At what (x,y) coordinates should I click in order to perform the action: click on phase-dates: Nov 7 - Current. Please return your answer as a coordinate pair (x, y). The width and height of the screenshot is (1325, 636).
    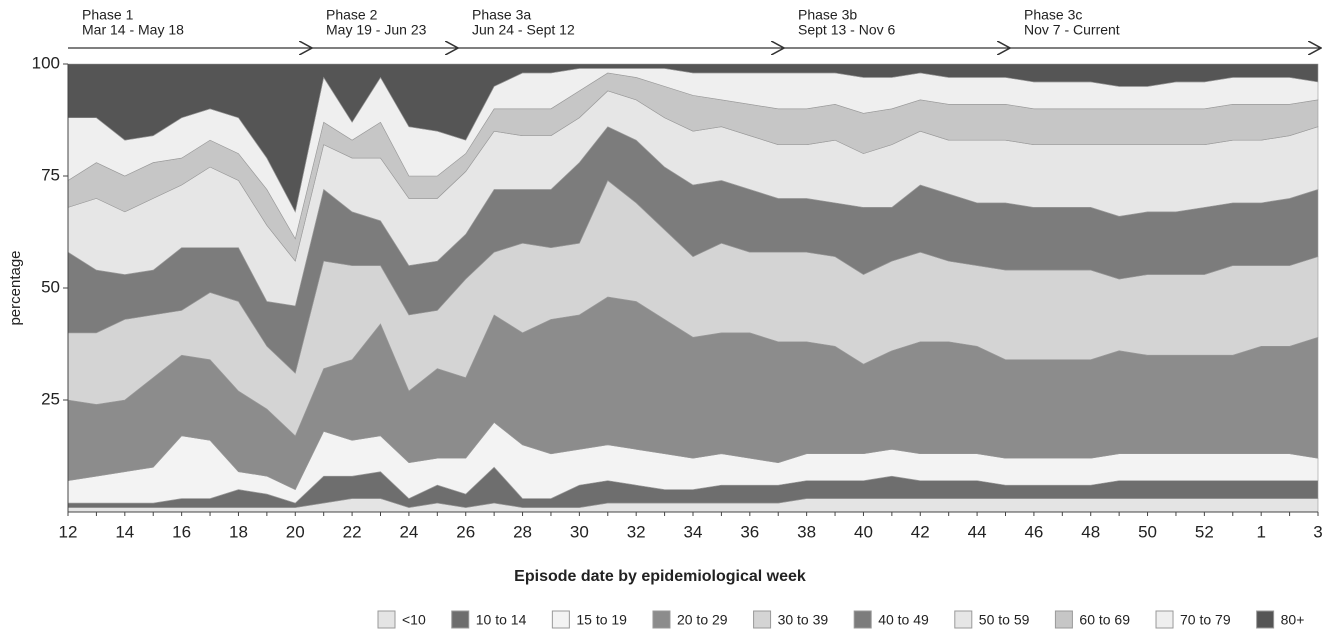
    Looking at the image, I should click on (1072, 30).